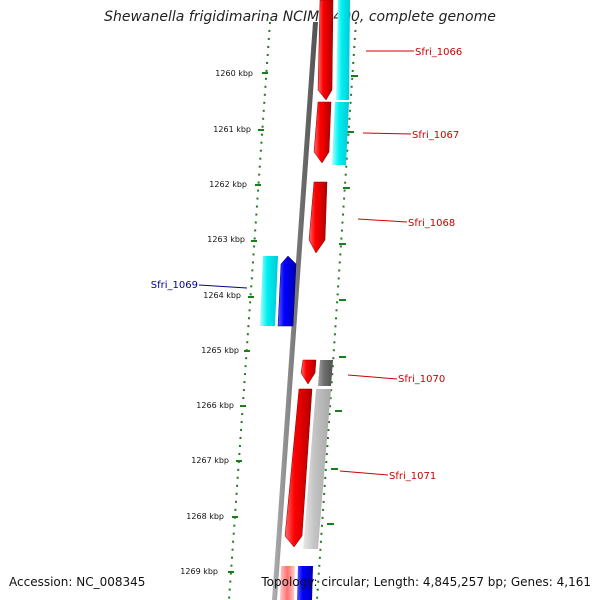  What do you see at coordinates (77, 582) in the screenshot?
I see `accession-text: Accession: NC_008345` at bounding box center [77, 582].